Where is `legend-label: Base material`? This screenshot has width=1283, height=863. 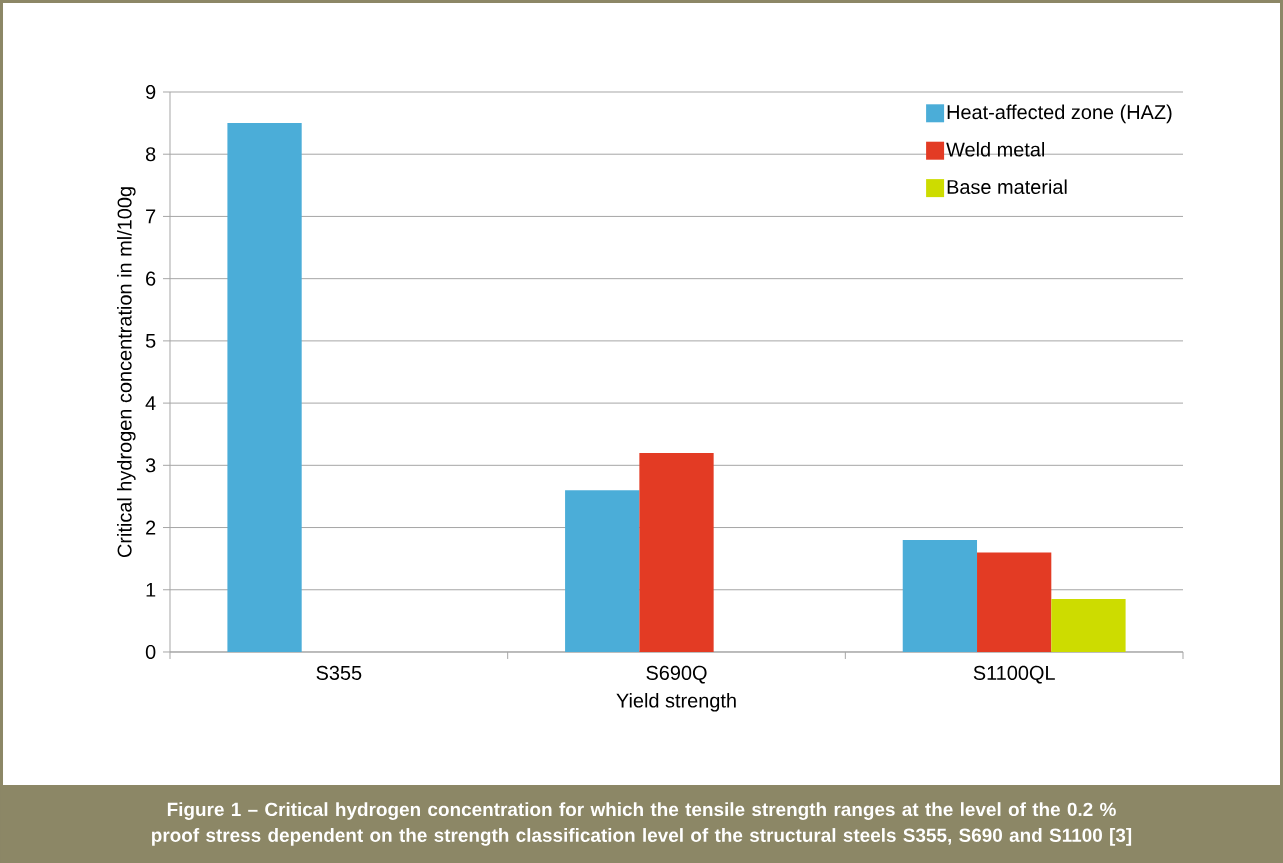
legend-label: Base material is located at coordinates (1007, 187).